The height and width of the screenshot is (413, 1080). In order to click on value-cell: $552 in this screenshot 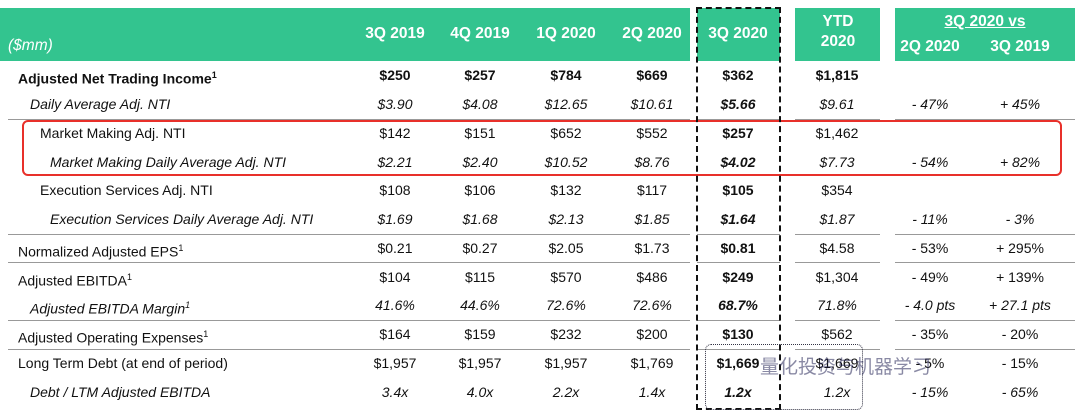, I will do `click(652, 132)`.